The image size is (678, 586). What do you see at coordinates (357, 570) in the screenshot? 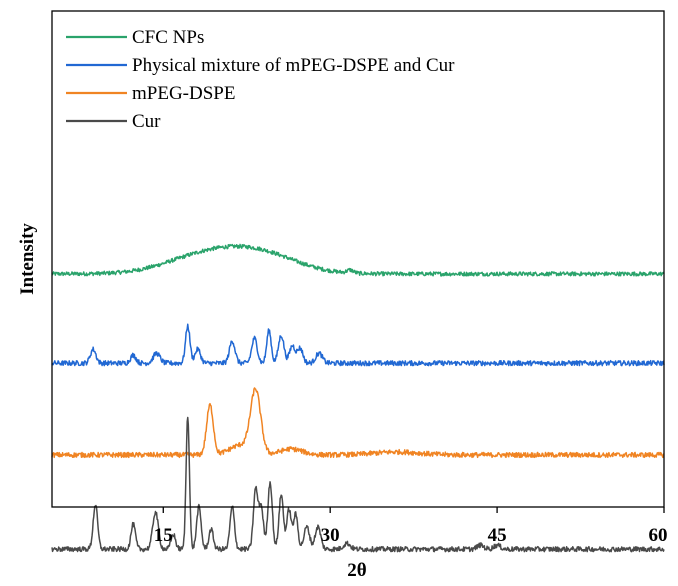
I see `x-axis-title: 2θ` at bounding box center [357, 570].